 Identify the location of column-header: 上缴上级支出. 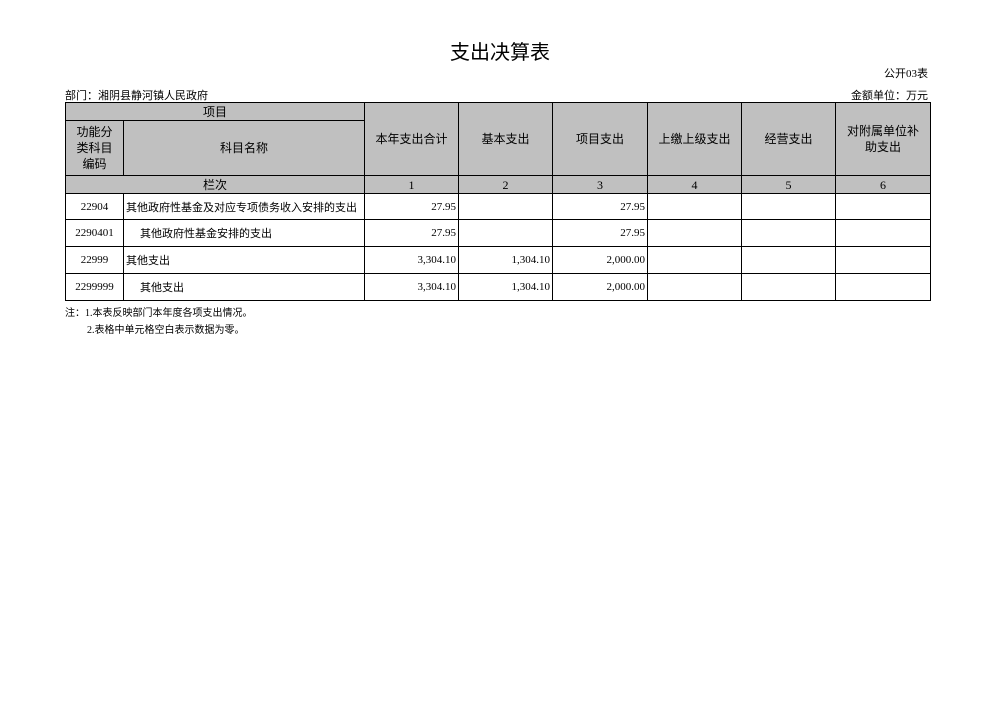
(694, 139).